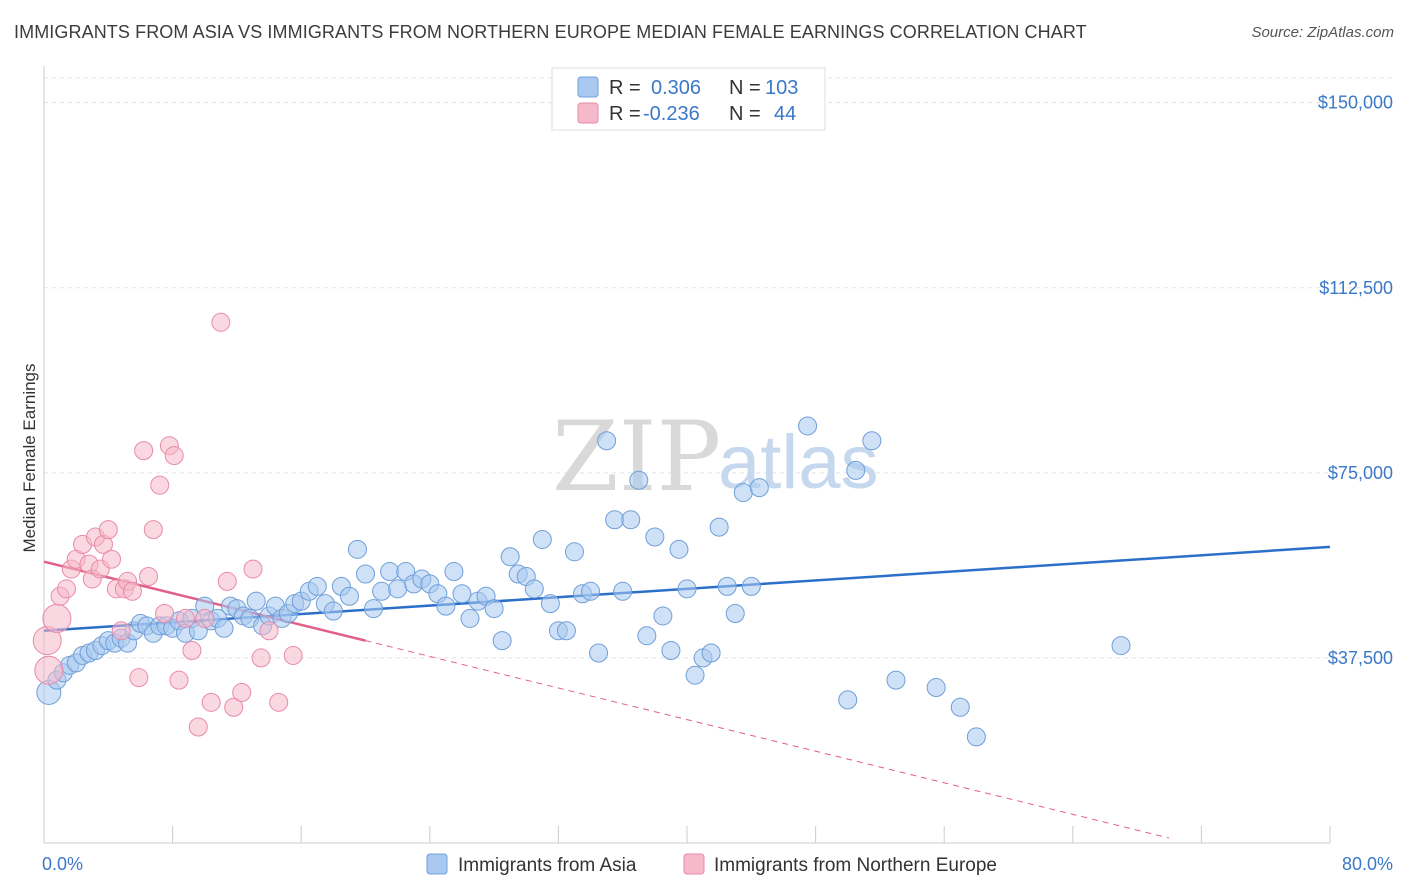  What do you see at coordinates (437, 864) in the screenshot?
I see `bottom-legend-swatch-asia` at bounding box center [437, 864].